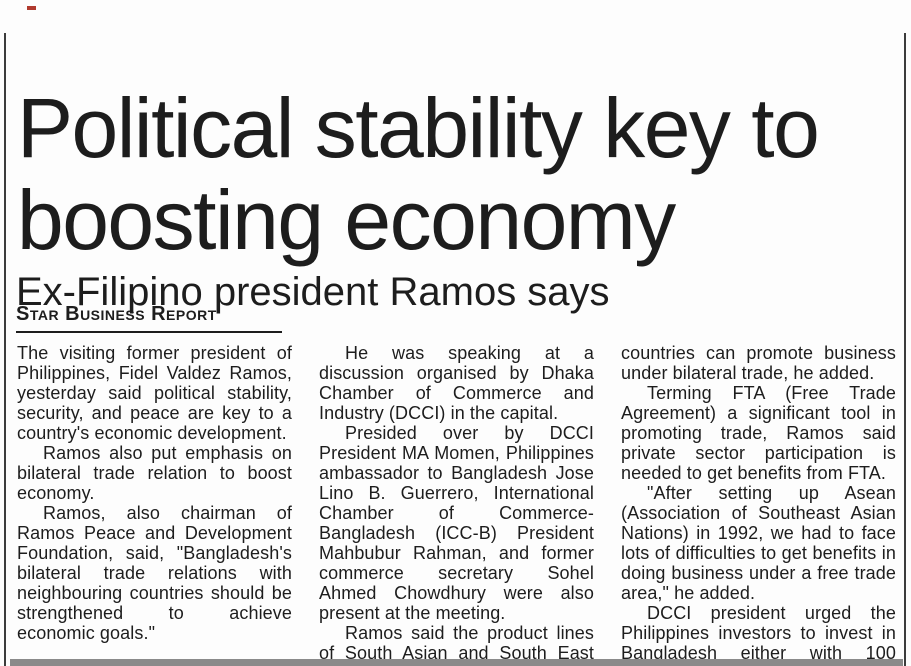 The image size is (911, 666). I want to click on headline-line-2: boosting economy, so click(346, 220).